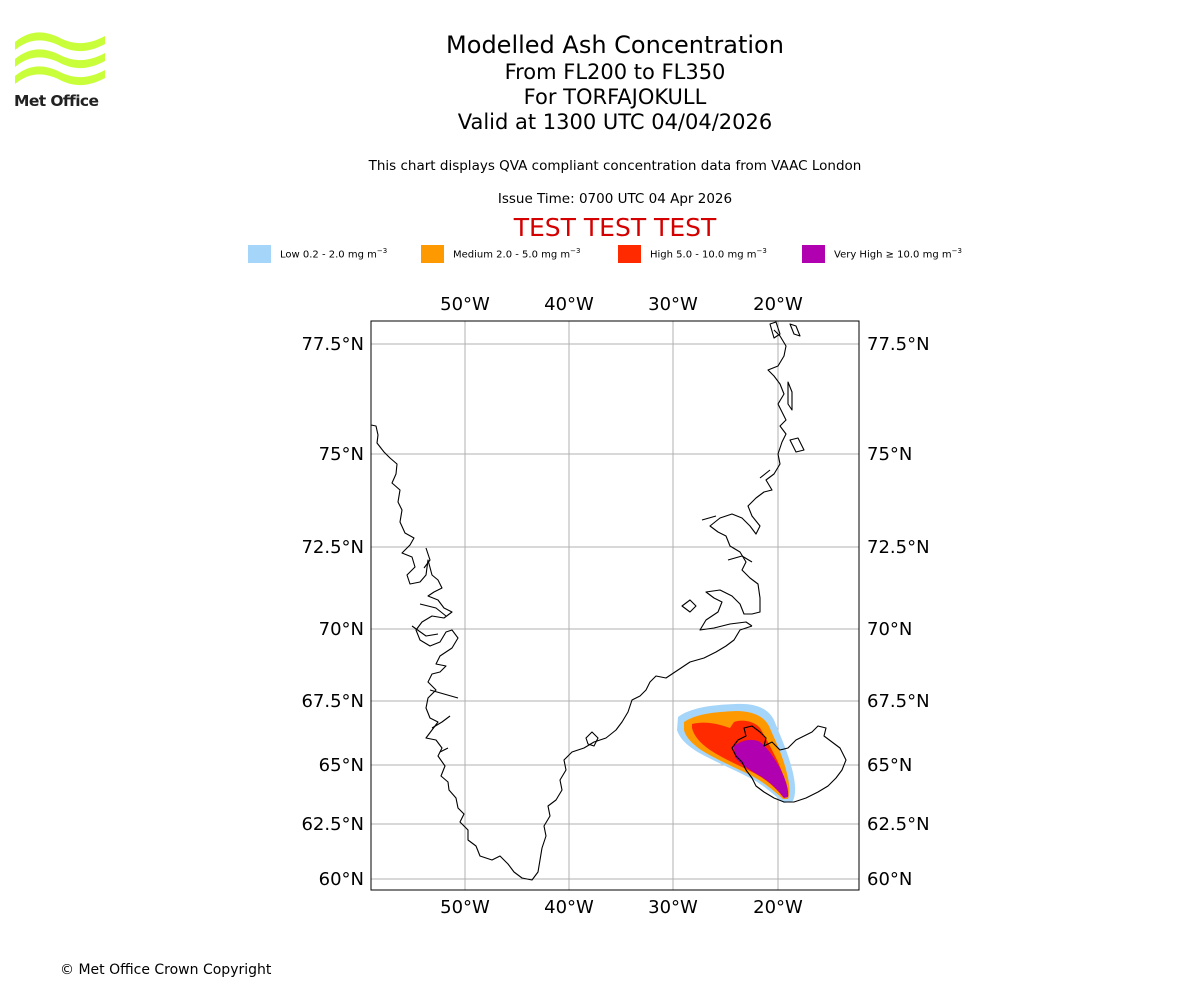 The image size is (1200, 1000). What do you see at coordinates (889, 629) in the screenshot?
I see `lat-tick-right: 70°N` at bounding box center [889, 629].